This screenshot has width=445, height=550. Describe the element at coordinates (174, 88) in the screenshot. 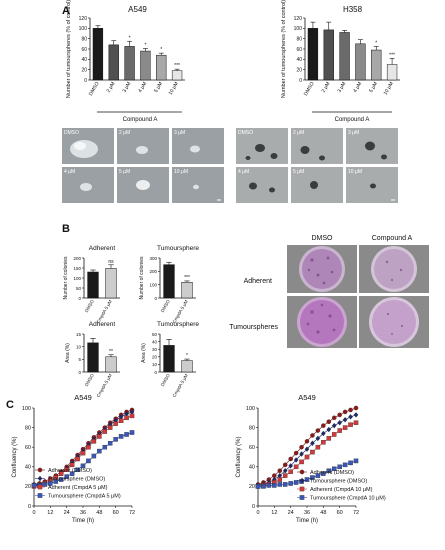

I see `a549-bar-category-5: 10 μM` at that location.